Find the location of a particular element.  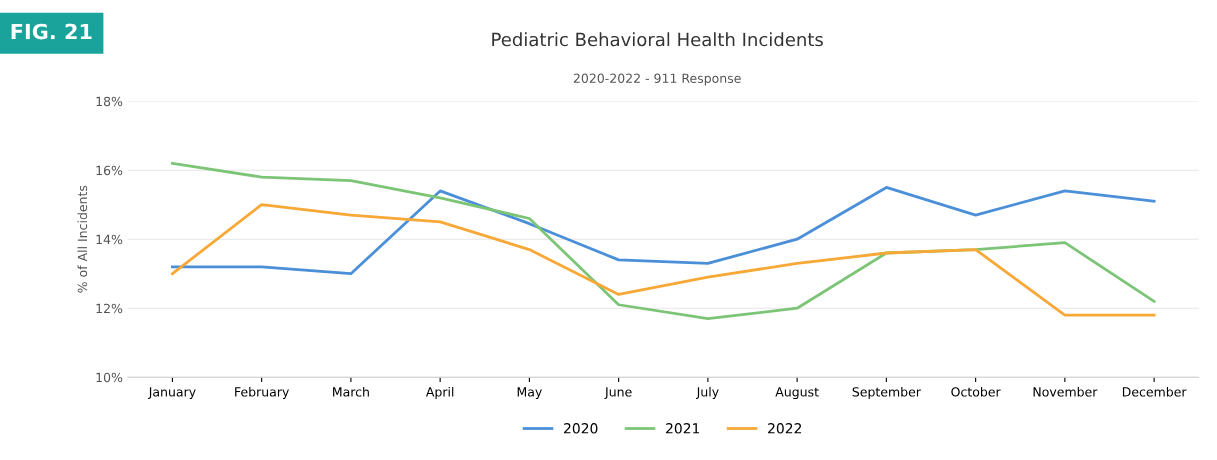

y-axis-title: % of All Incidents is located at coordinates (82, 239).